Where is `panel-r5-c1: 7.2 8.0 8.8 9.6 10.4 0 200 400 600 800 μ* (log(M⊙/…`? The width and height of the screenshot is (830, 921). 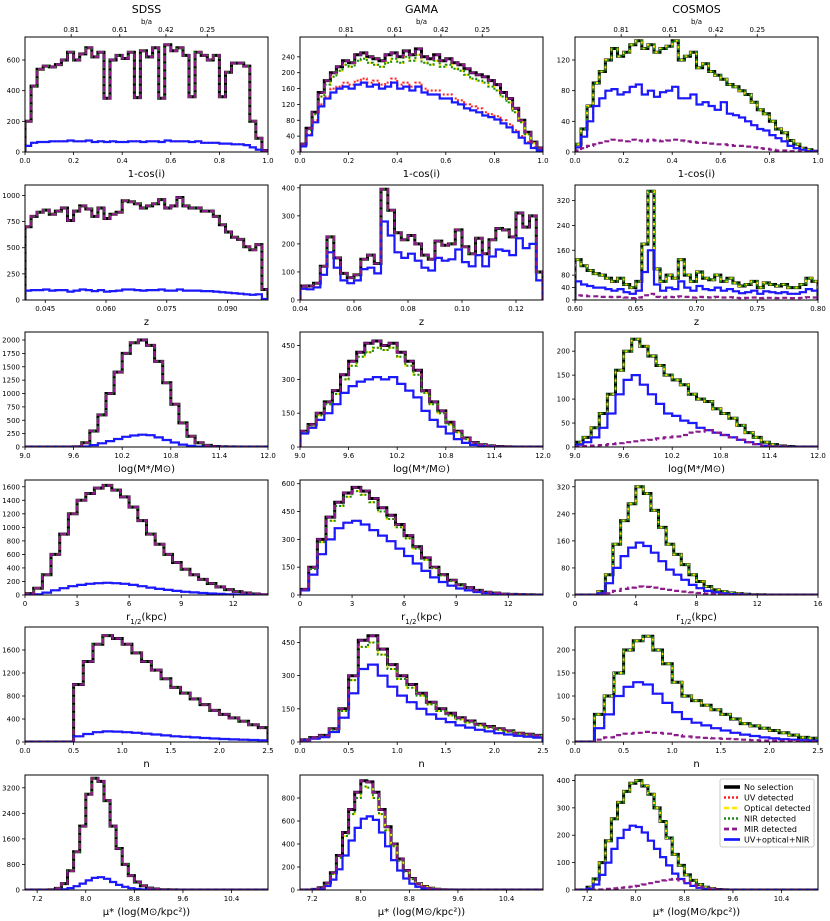
panel-r5-c1: 7.2 8.0 8.8 9.6 10.4 0 200 400 600 800 μ* (log(M⊙/… is located at coordinates (413, 846).